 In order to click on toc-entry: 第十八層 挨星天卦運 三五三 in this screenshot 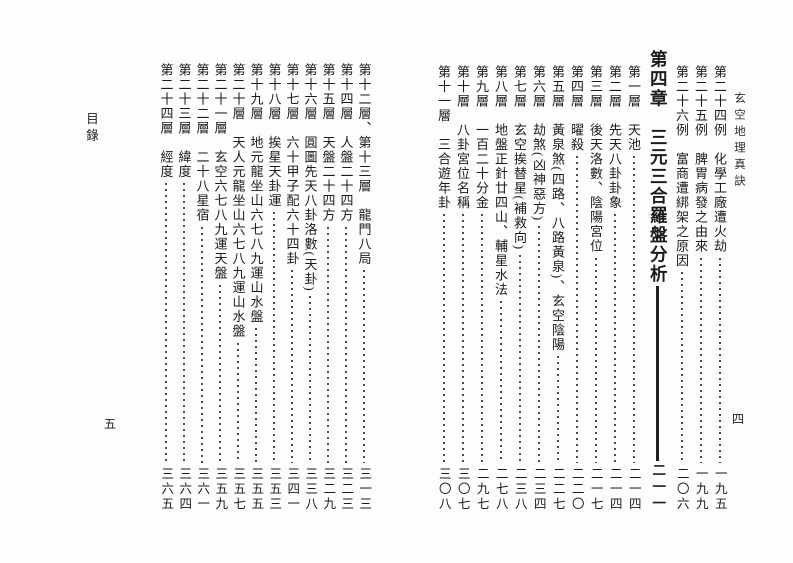, I will do `click(274, 287)`.